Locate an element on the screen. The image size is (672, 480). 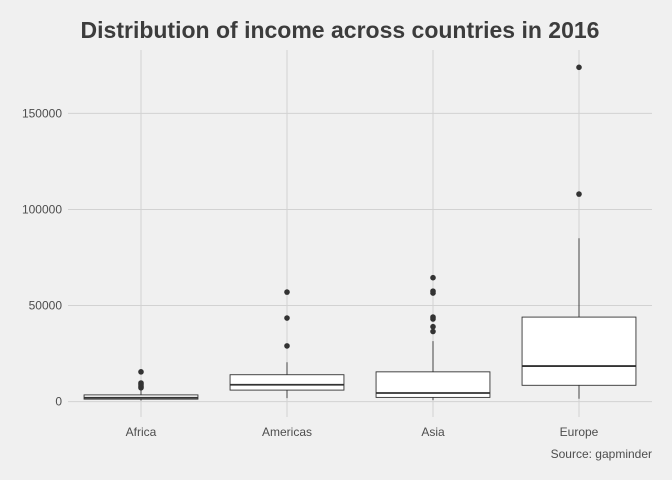
box-africa is located at coordinates (141, 385).